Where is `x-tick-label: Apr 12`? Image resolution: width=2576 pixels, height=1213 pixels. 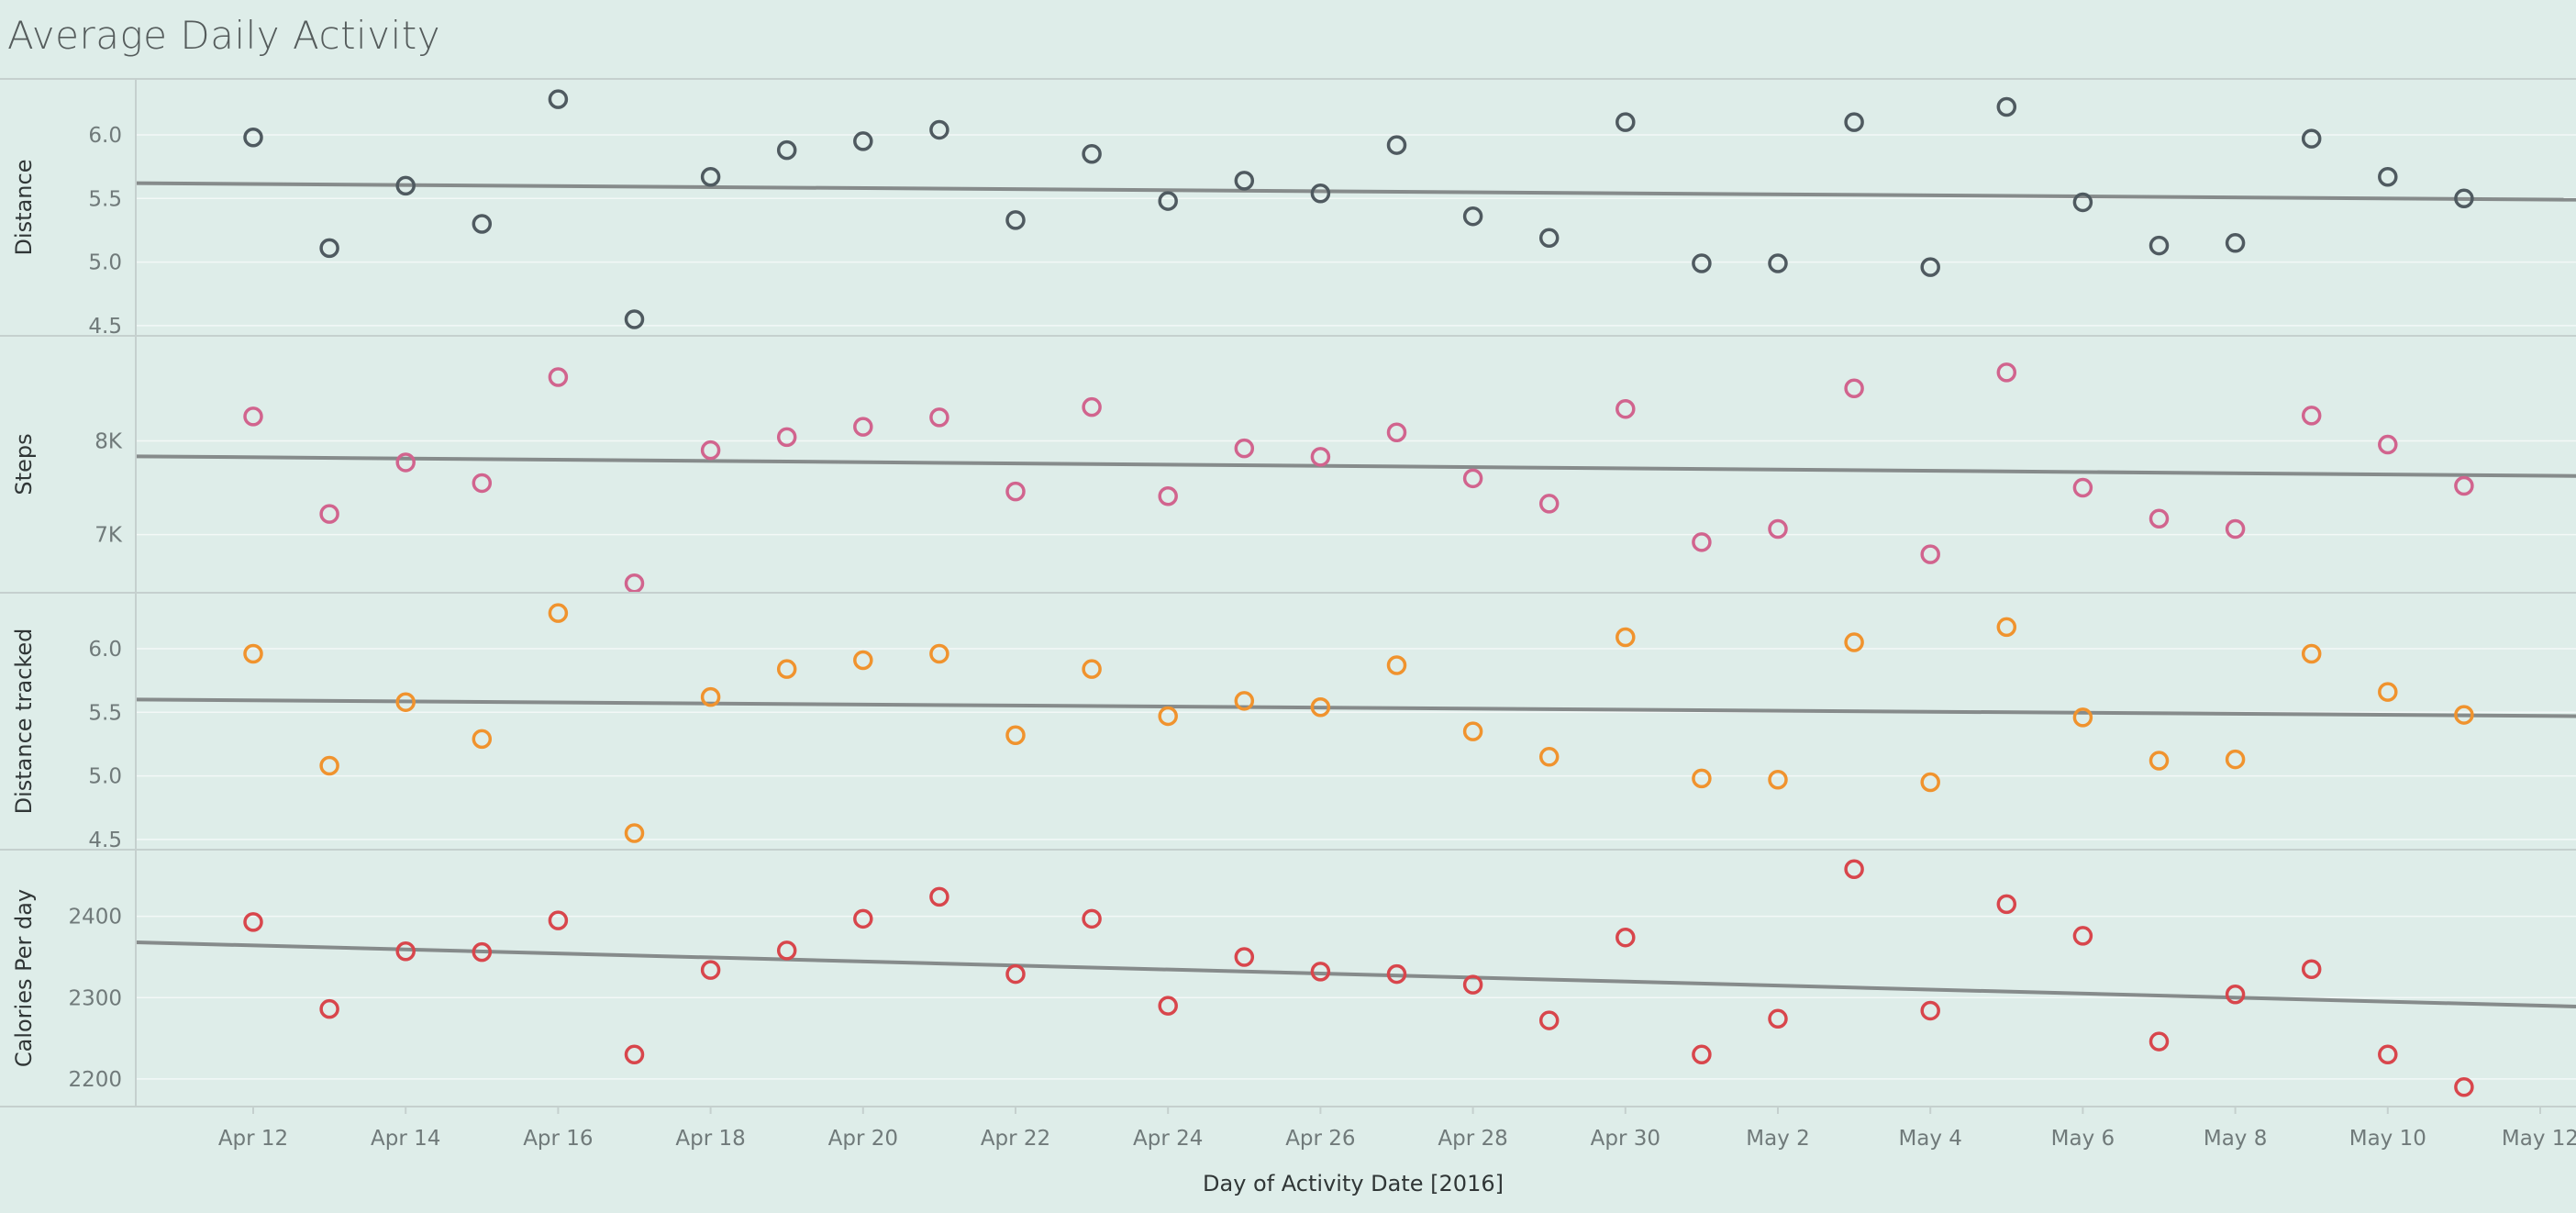 x-tick-label: Apr 12 is located at coordinates (253, 1139).